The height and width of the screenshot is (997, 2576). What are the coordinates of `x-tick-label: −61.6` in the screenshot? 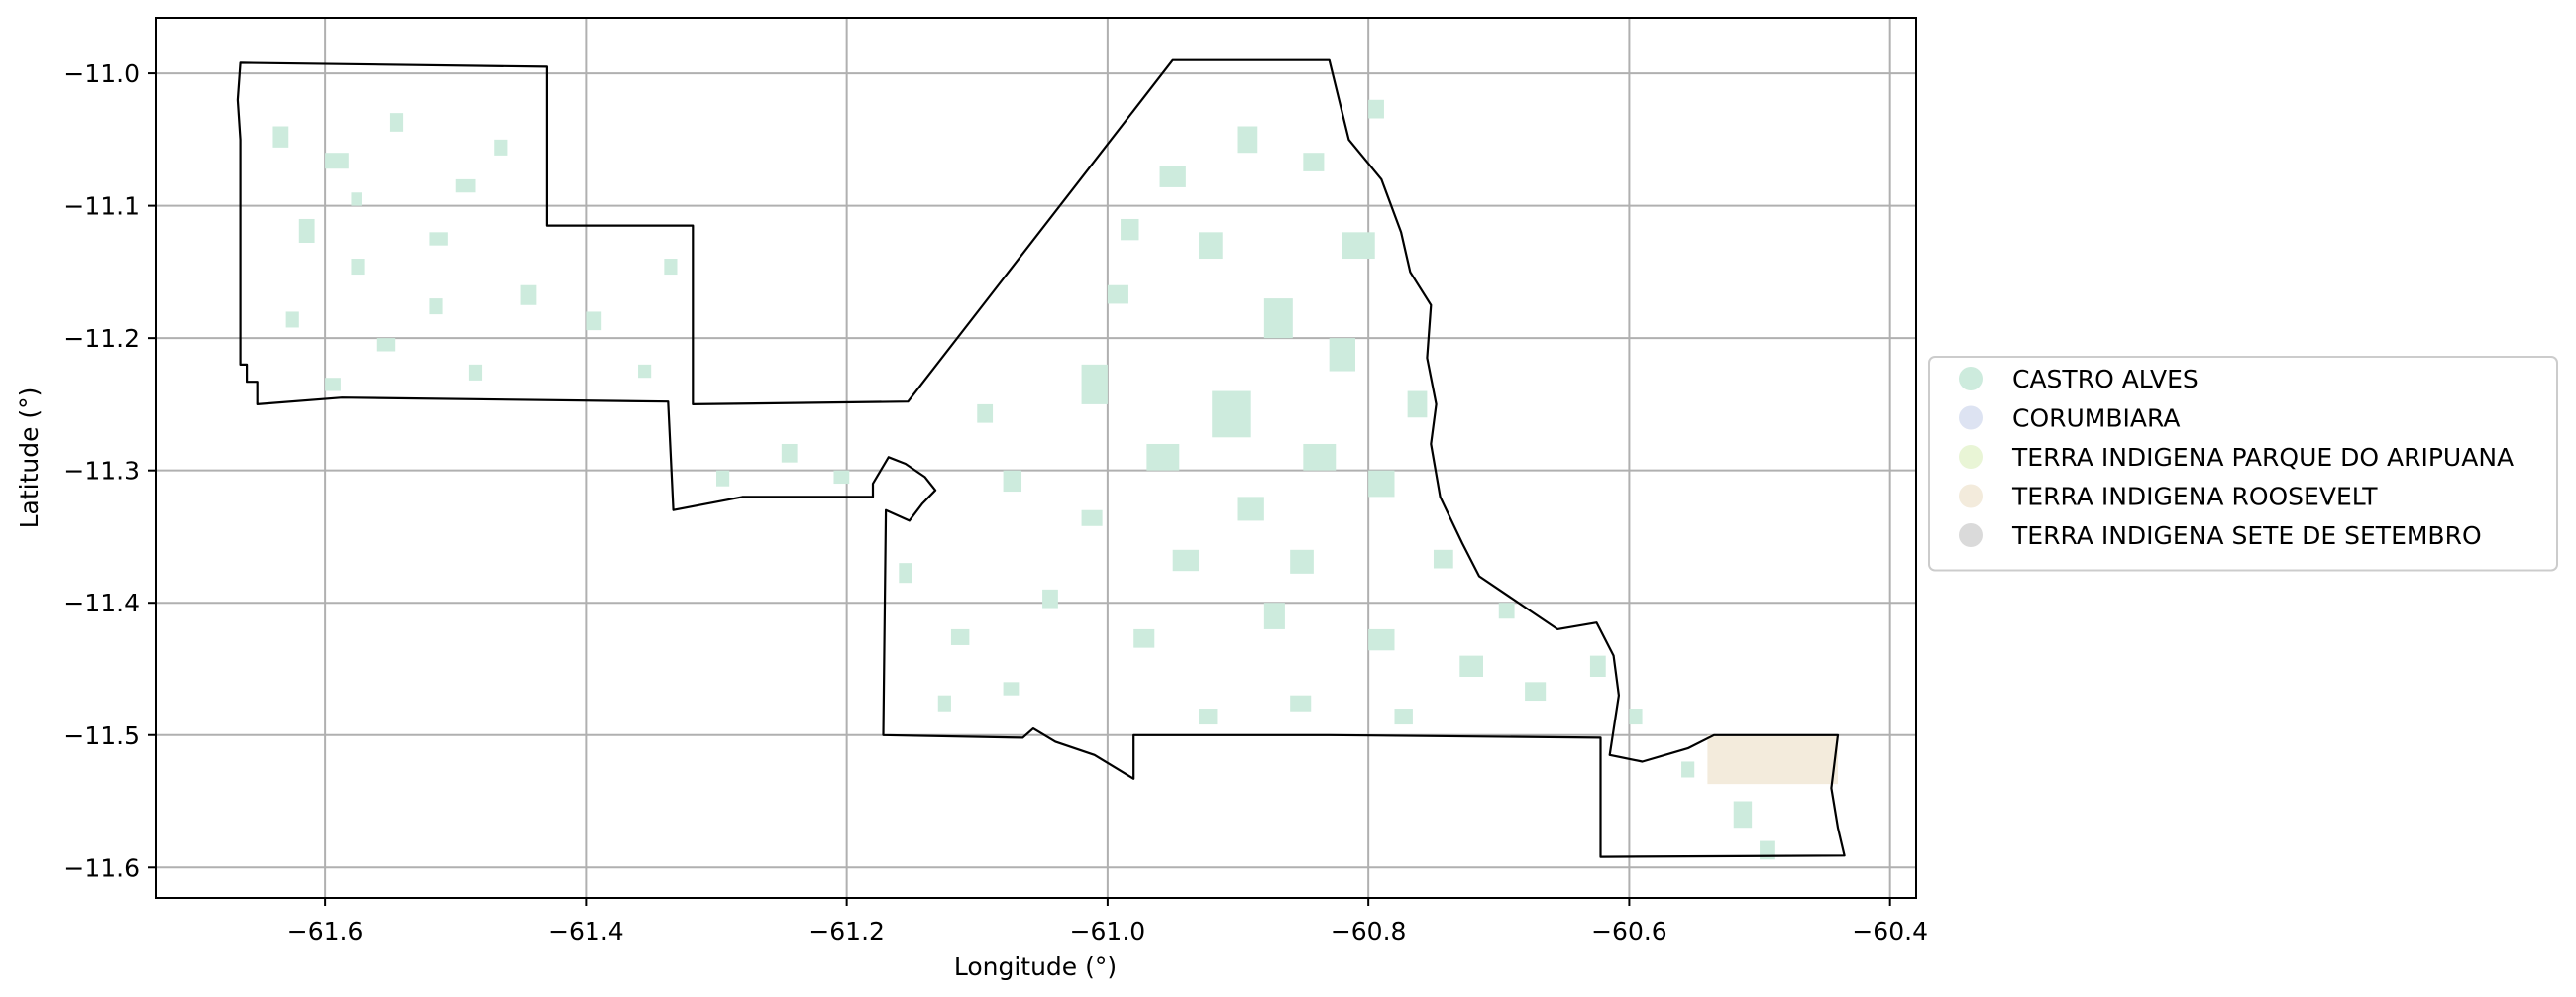 It's located at (325, 931).